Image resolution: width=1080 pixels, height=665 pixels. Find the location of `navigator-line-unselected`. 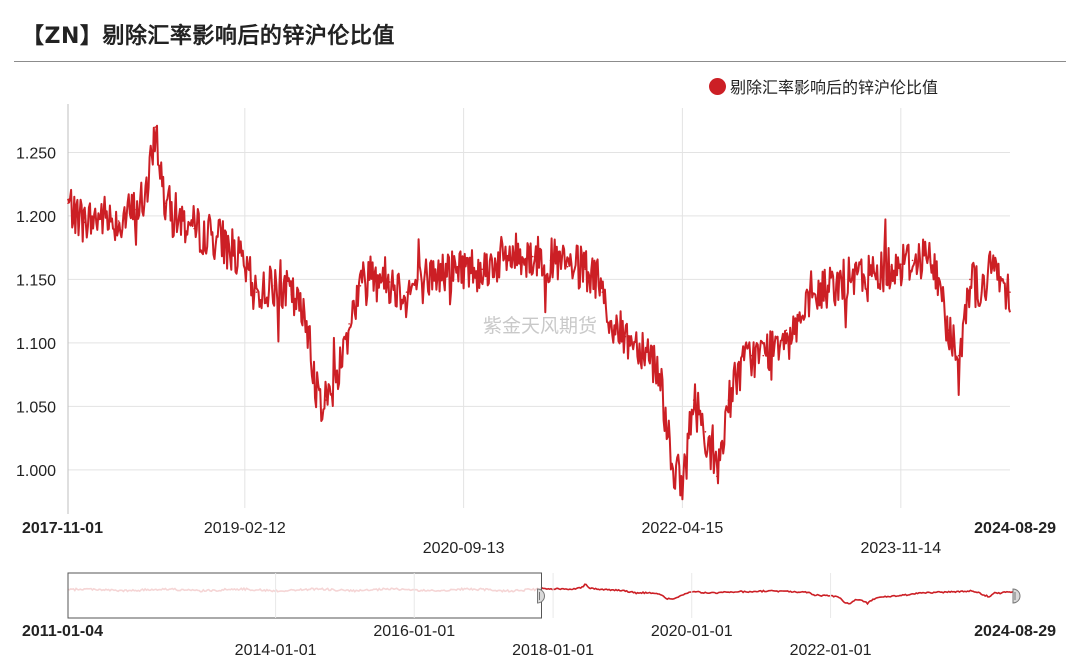

navigator-line-unselected is located at coordinates (305, 589).